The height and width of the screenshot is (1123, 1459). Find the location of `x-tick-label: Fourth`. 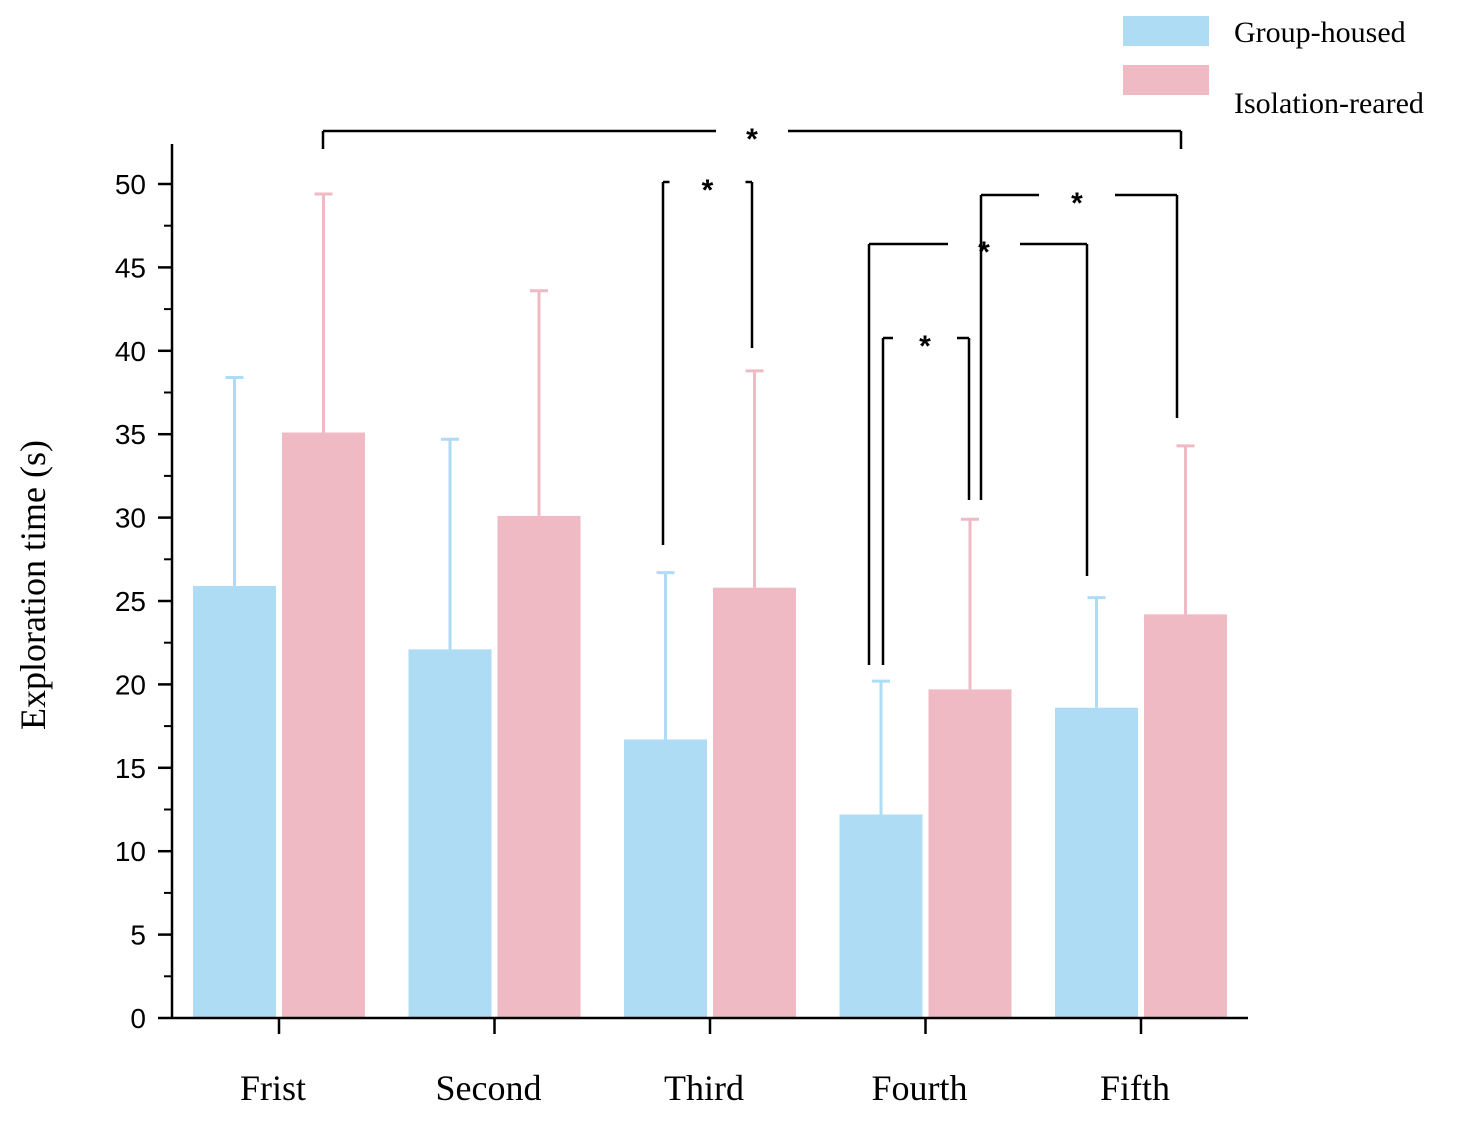

x-tick-label: Fourth is located at coordinates (919, 1088).